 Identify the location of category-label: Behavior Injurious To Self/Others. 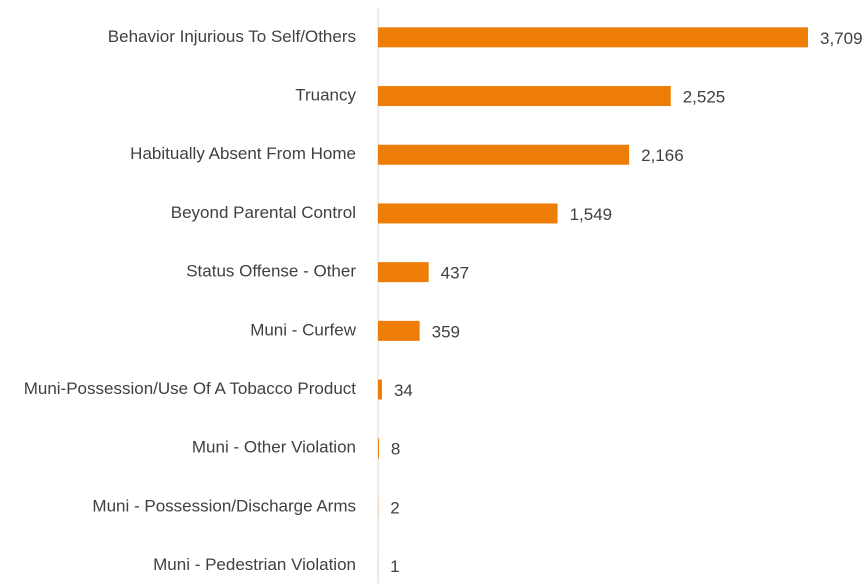
(232, 36).